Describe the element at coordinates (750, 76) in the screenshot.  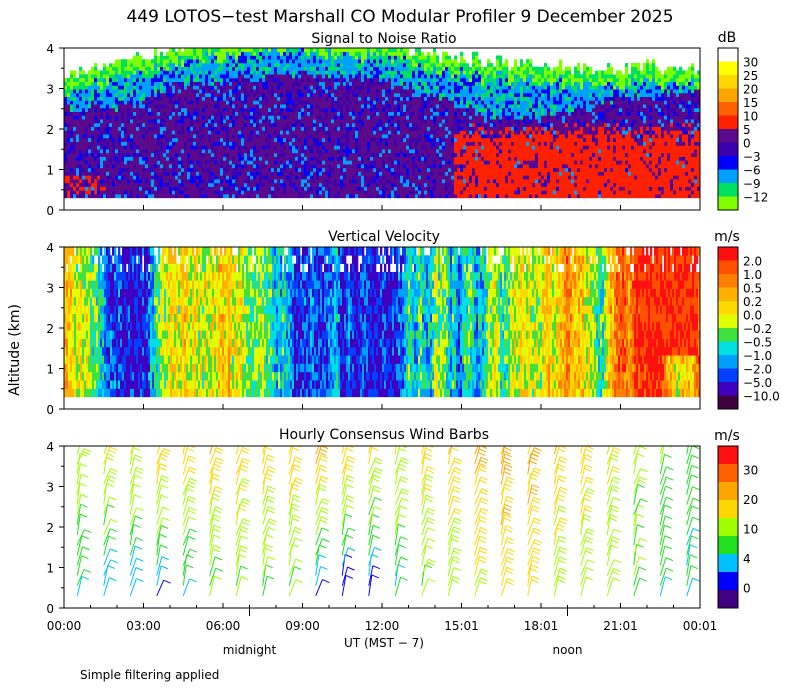
I see `colorbar-label: 25` at that location.